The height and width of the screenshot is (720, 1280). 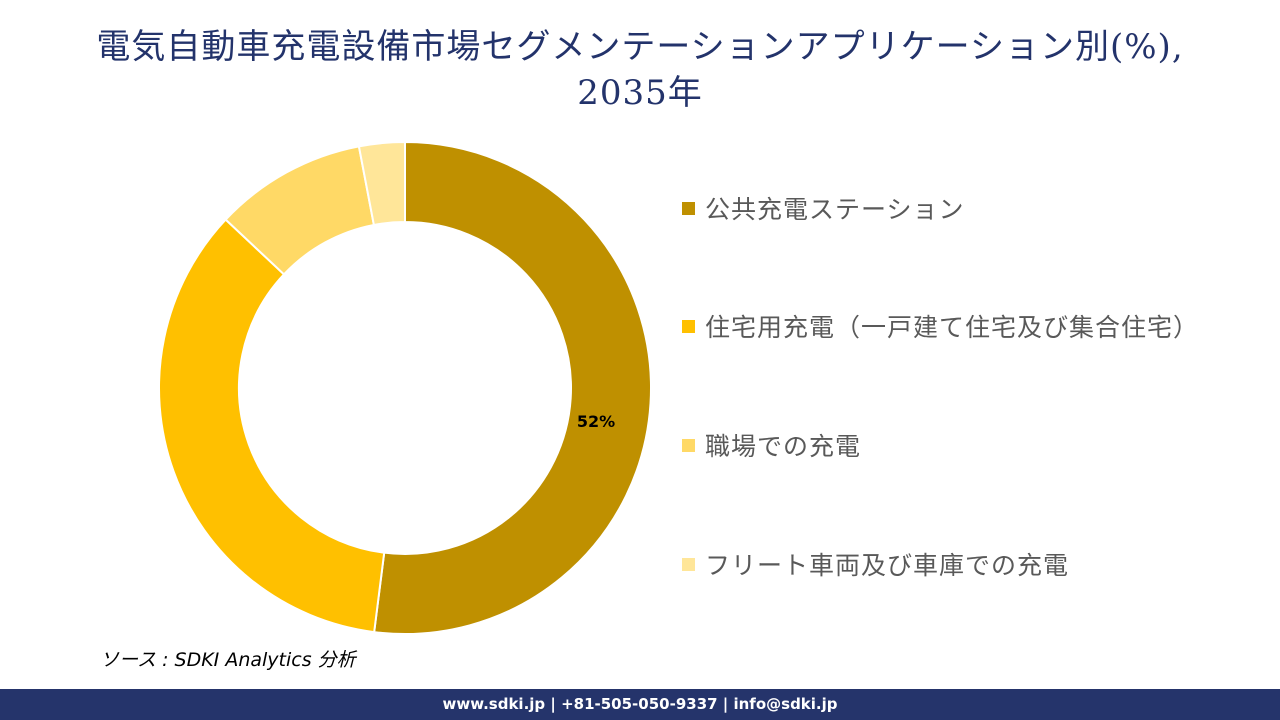 I want to click on legend-item-fleet-depot-charging: フリート車両及び車庫での充電, so click(x=875, y=564).